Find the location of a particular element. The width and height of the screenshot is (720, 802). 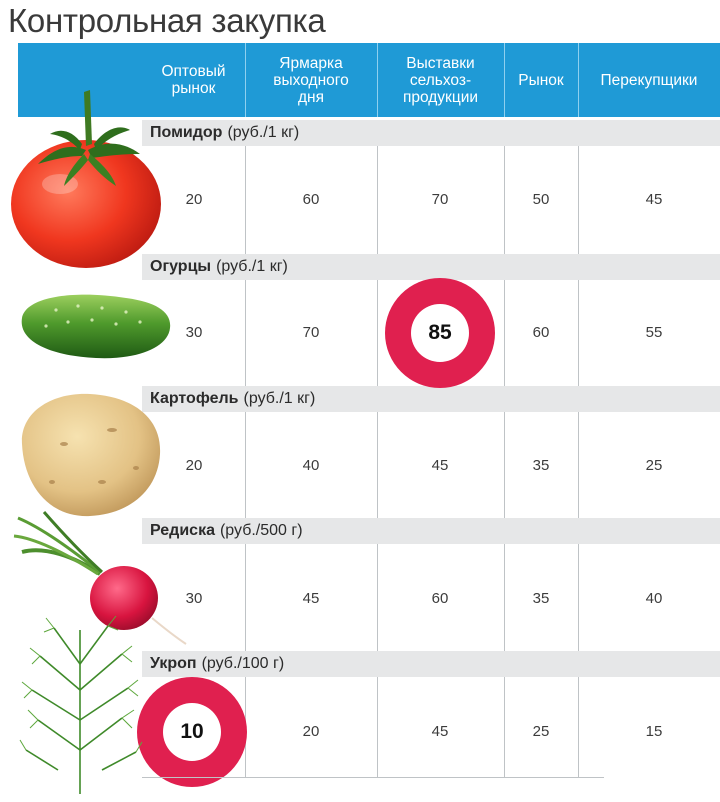

price-cell: 15 is located at coordinates (654, 731).